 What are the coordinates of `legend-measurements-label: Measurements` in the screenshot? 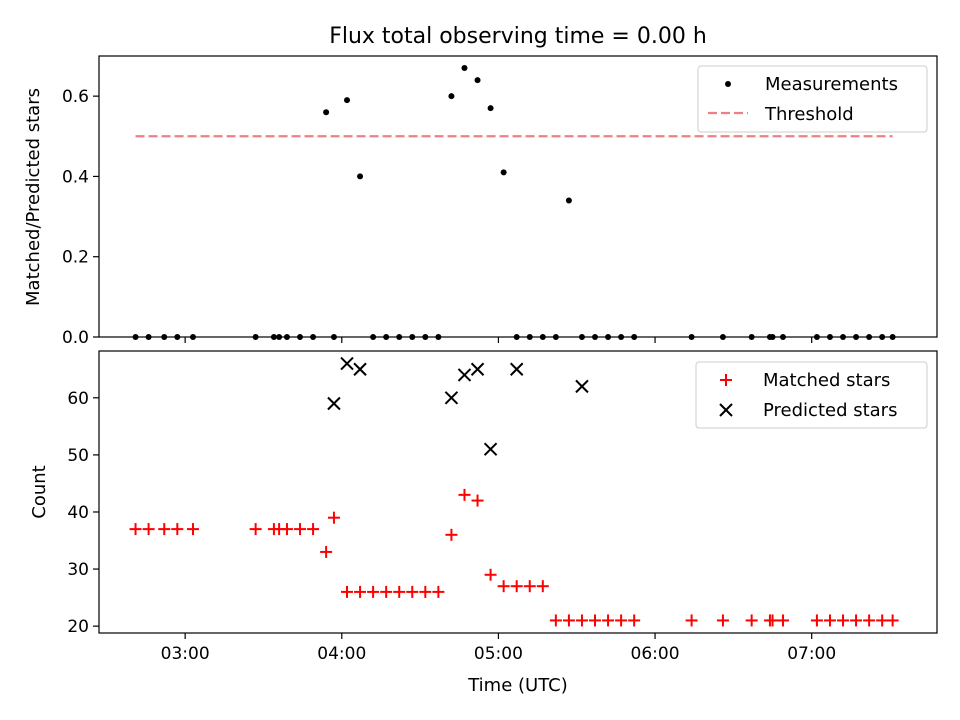 It's located at (831, 84).